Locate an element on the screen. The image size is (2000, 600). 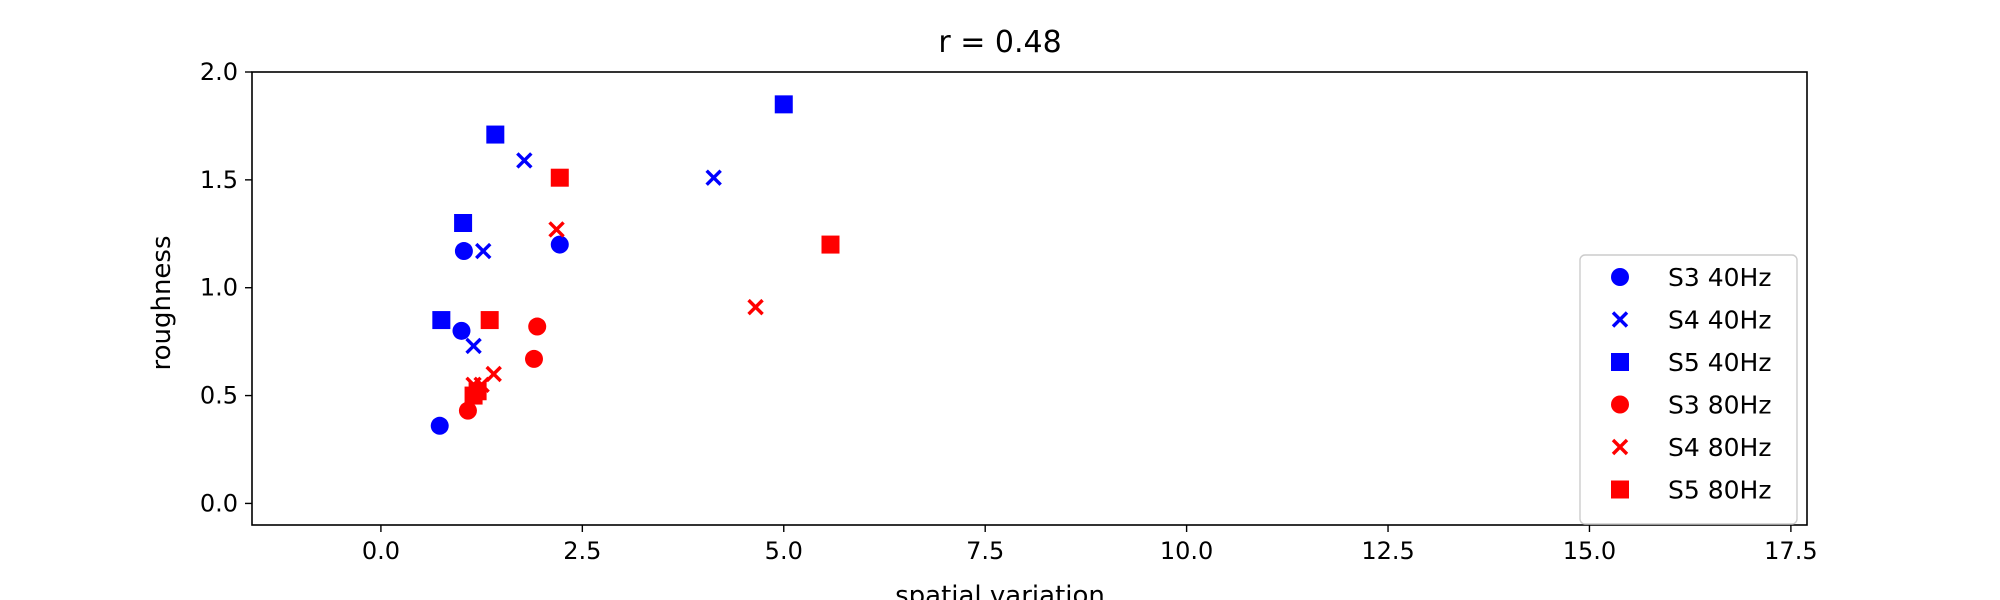
y-tick-label: 2.0 is located at coordinates (219, 72).